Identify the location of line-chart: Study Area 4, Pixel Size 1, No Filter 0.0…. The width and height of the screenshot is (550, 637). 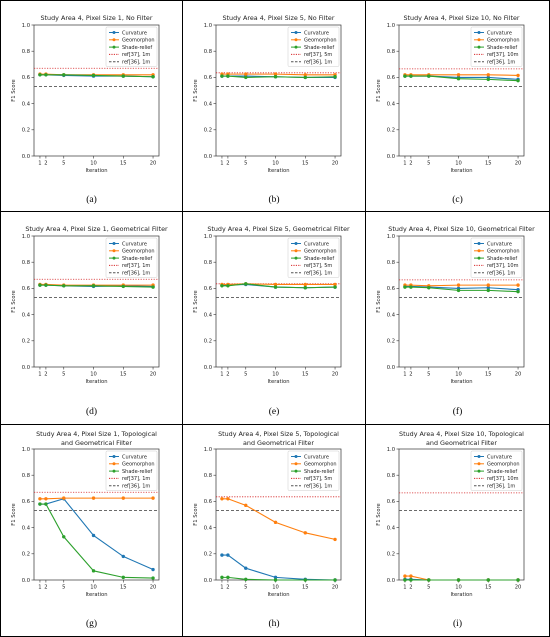
(85, 94).